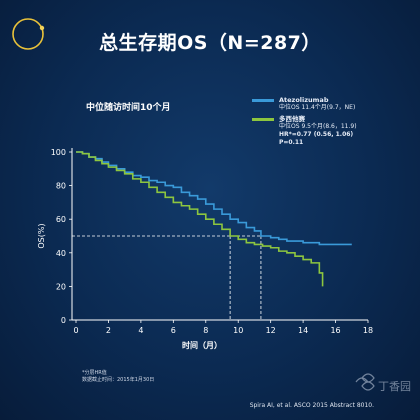 This screenshot has height=420, width=420. I want to click on x-tick-label: 0, so click(75, 330).